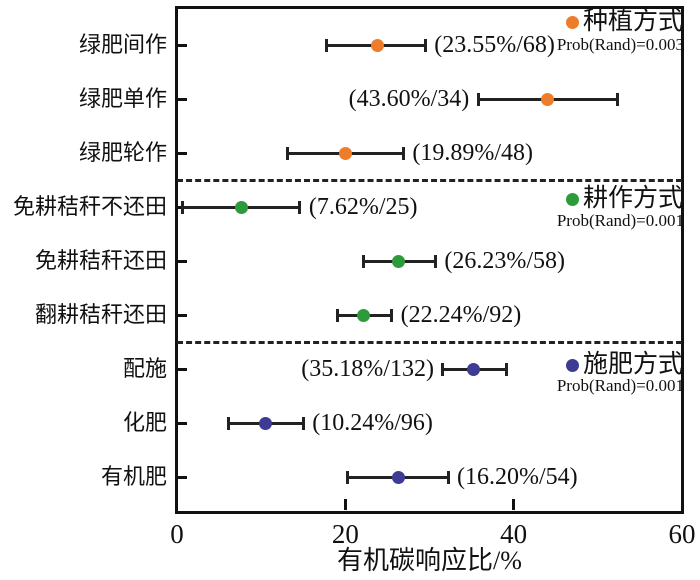  What do you see at coordinates (682, 534) in the screenshot?
I see `x-axis-tick-label: 60` at bounding box center [682, 534].